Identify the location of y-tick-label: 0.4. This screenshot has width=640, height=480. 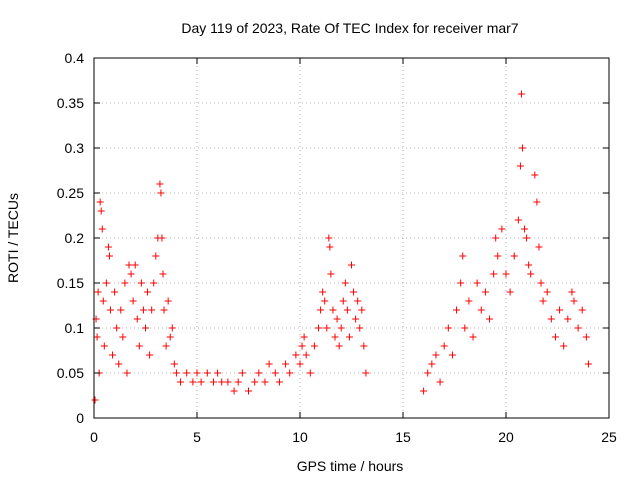
(75, 58).